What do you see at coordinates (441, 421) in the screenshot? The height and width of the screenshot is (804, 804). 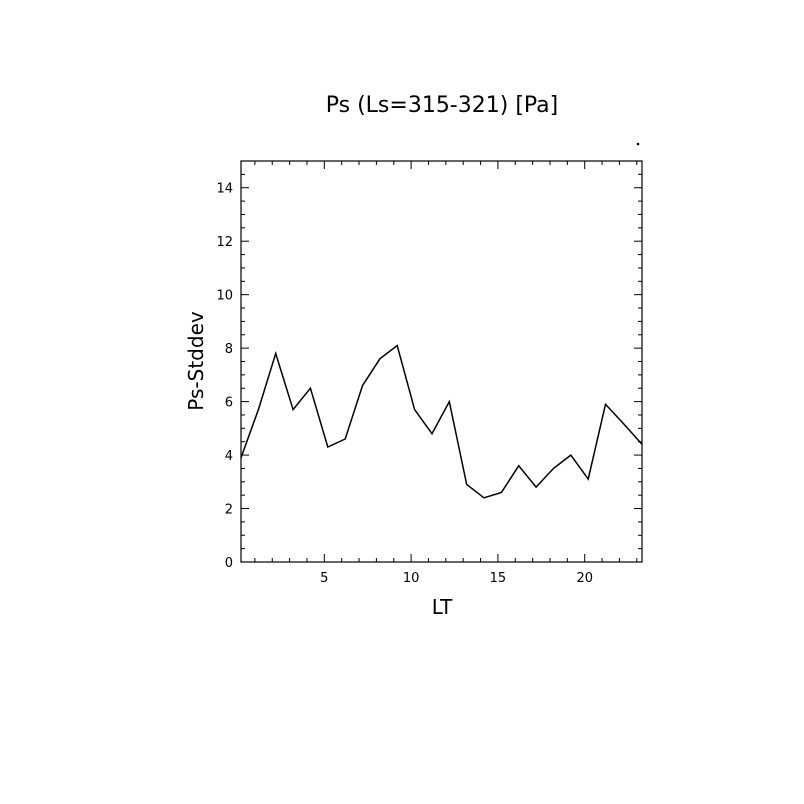 I see `series-line` at bounding box center [441, 421].